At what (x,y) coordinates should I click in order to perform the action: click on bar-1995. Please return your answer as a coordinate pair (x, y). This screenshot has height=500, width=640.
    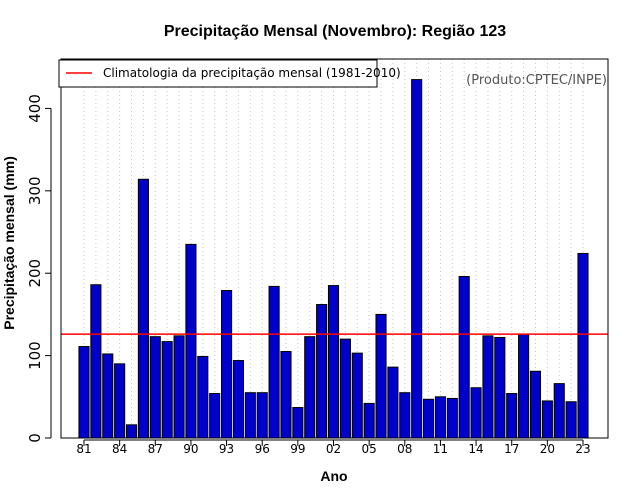
    Looking at the image, I should click on (250, 415).